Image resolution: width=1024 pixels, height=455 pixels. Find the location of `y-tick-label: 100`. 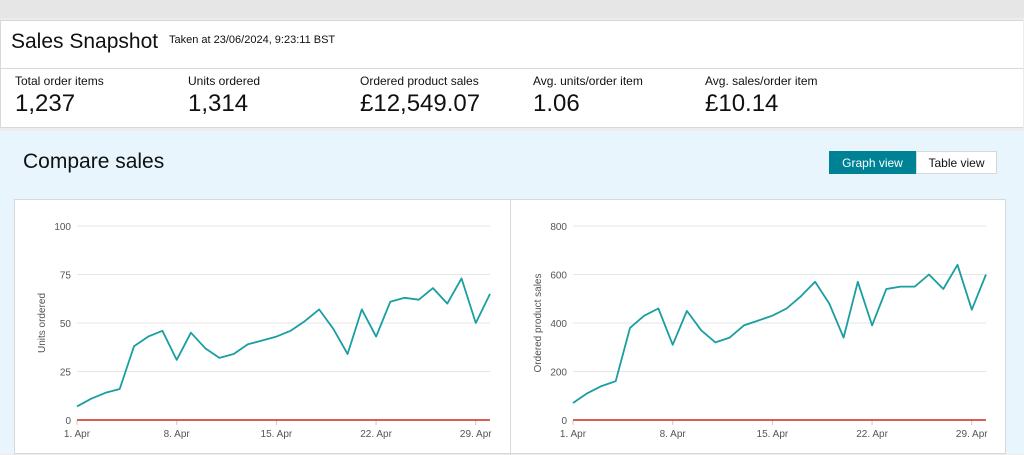

y-tick-label: 100 is located at coordinates (62, 227).